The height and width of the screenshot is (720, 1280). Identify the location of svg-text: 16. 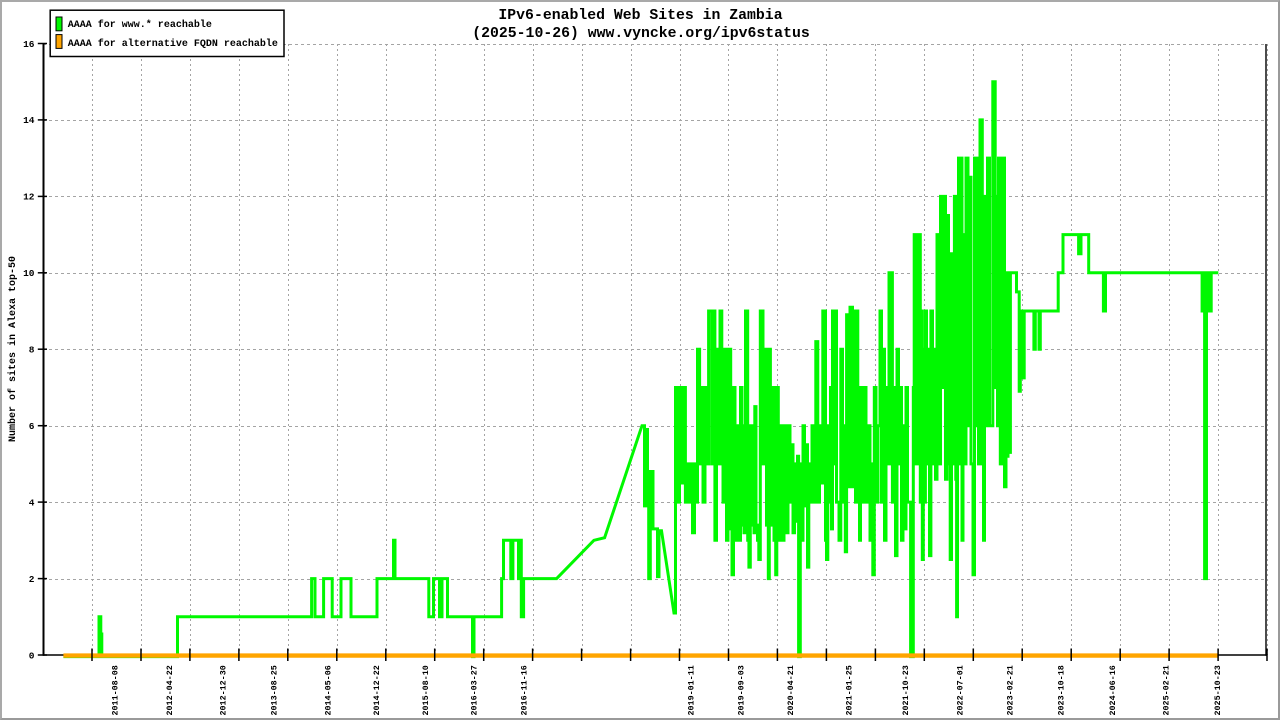
(29, 44).